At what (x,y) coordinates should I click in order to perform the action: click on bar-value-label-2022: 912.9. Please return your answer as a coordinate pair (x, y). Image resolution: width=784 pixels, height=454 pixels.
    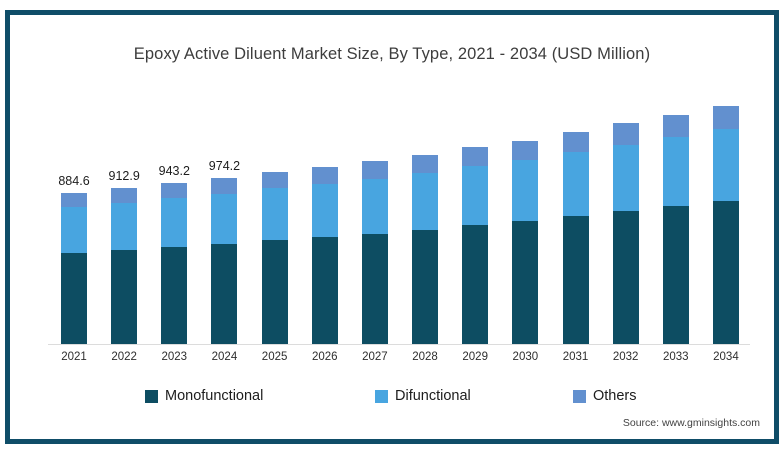
    Looking at the image, I should click on (124, 176).